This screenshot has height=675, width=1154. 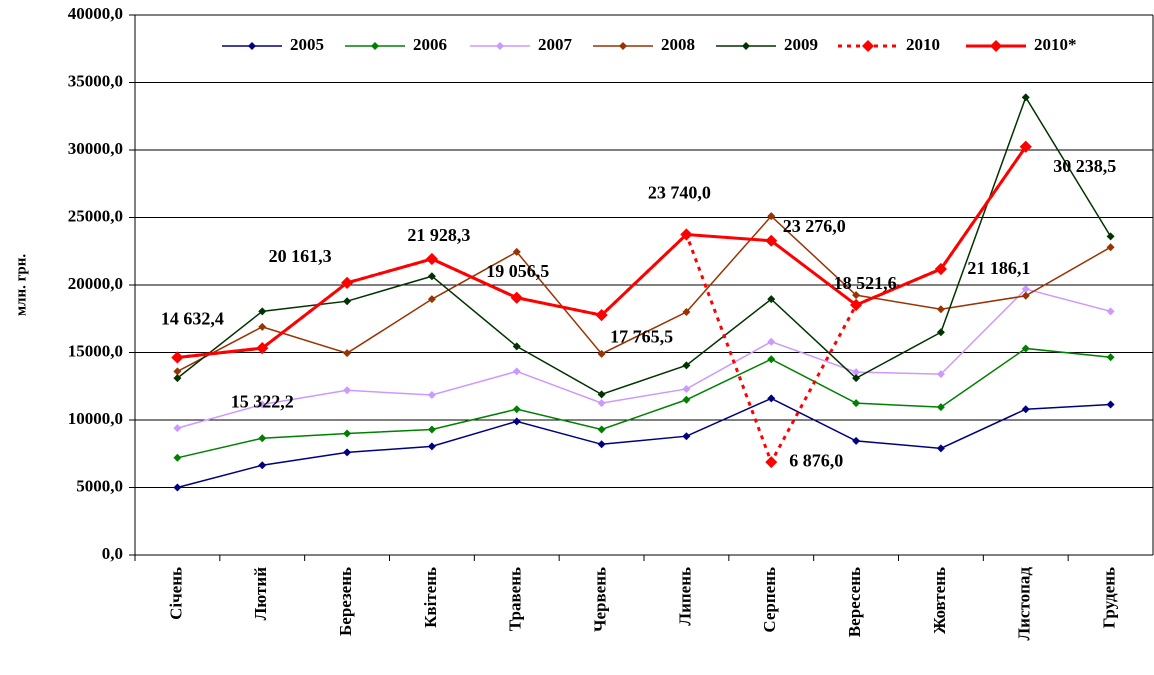 I want to click on y-tick-label: 10000,0, so click(x=95, y=418).